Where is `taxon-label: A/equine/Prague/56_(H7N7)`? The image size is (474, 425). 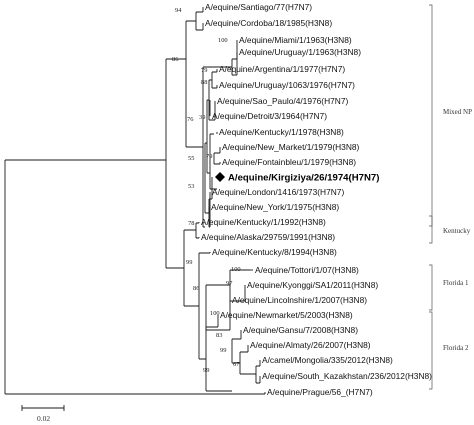 taxon-label: A/equine/Prague/56_(H7N7) is located at coordinates (320, 392).